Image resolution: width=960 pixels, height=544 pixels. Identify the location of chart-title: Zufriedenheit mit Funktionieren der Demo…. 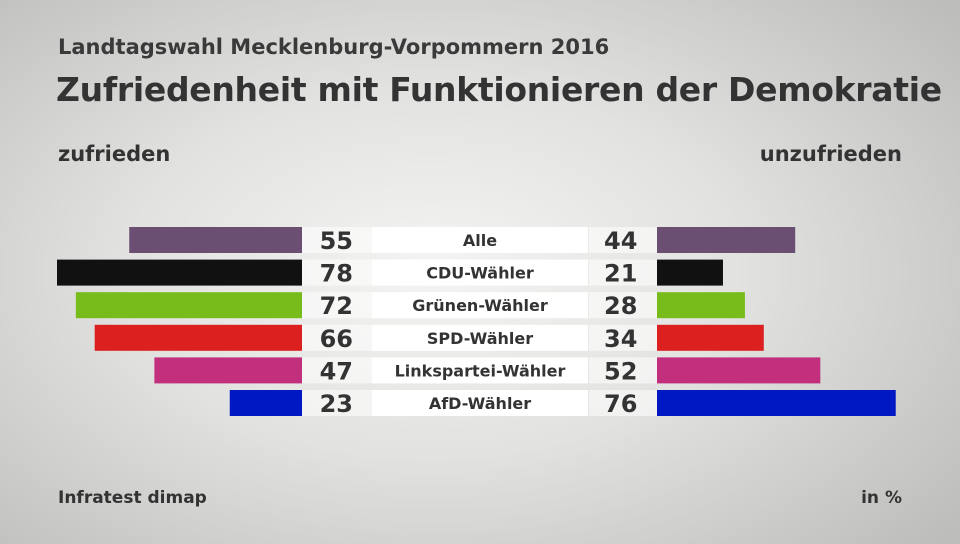
(499, 89).